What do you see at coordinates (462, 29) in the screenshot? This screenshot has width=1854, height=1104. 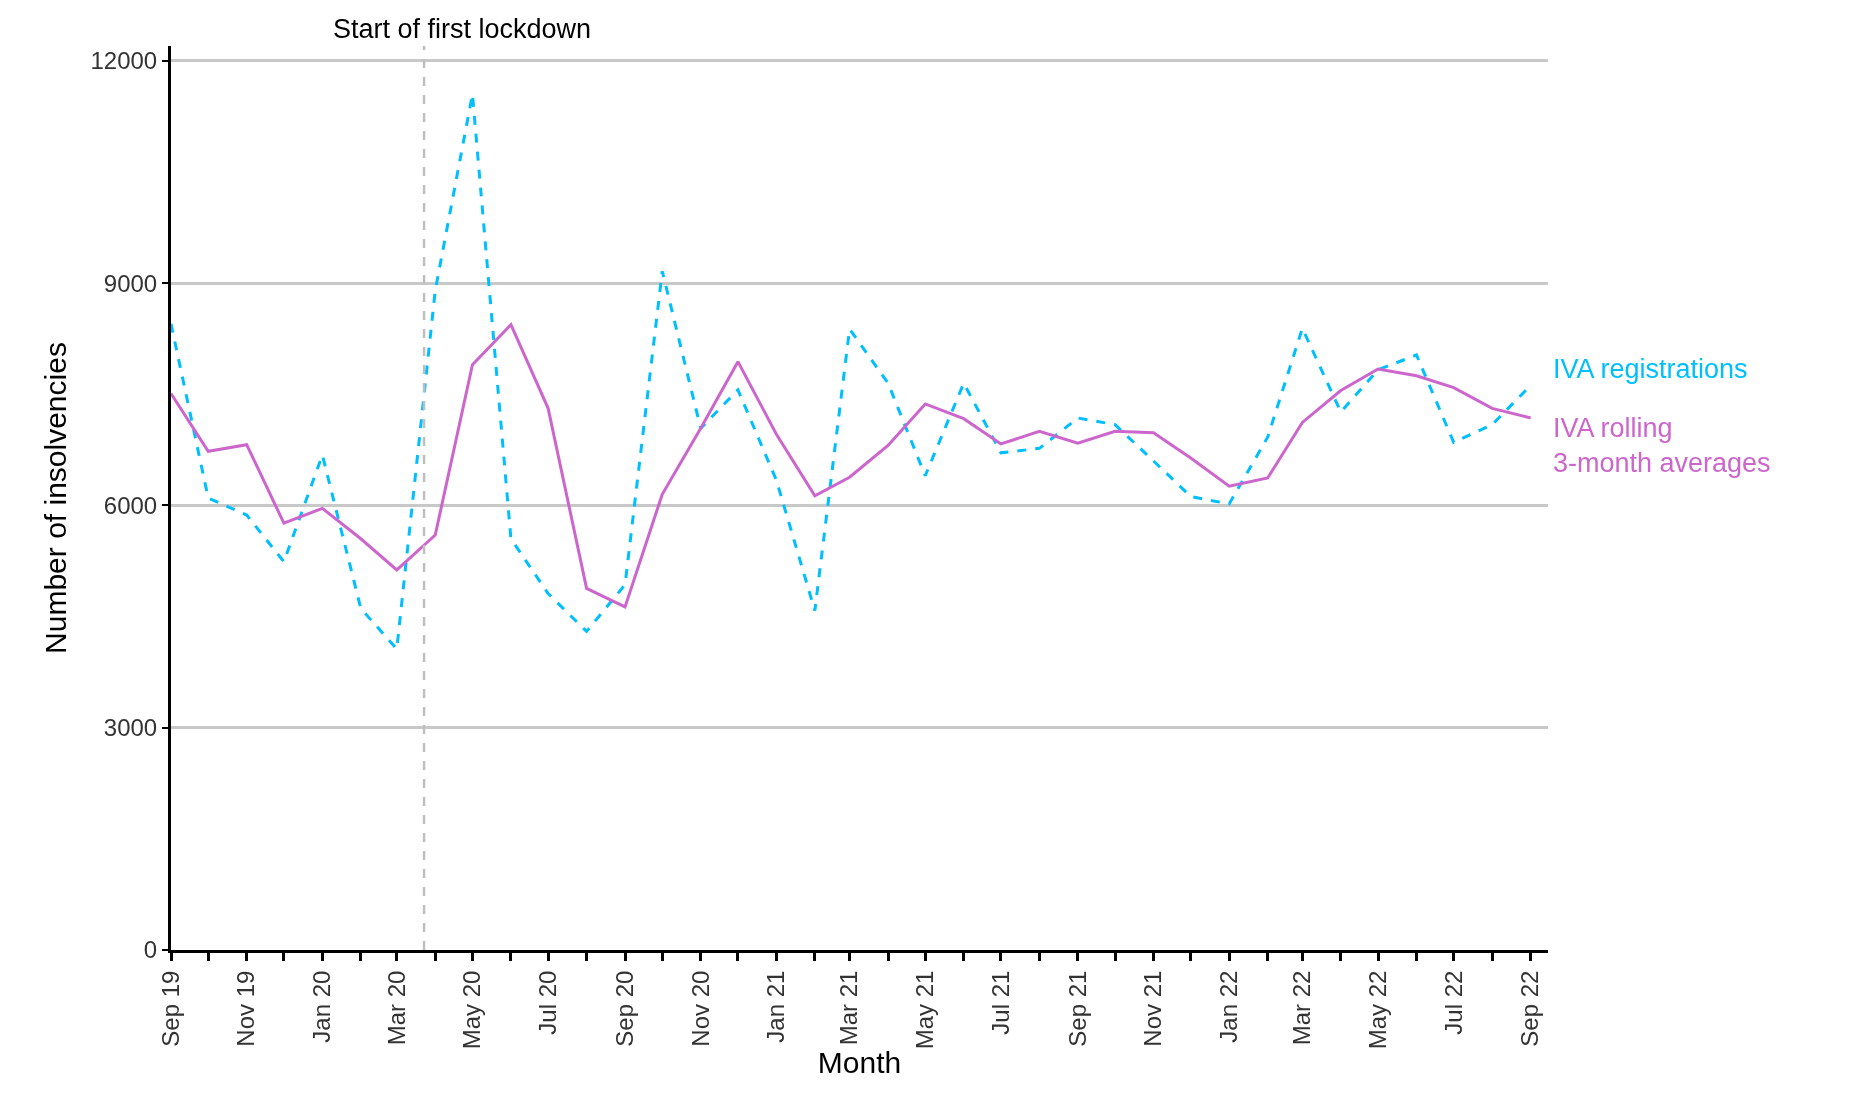 I see `ref-line-label: Start of first lockdown` at bounding box center [462, 29].